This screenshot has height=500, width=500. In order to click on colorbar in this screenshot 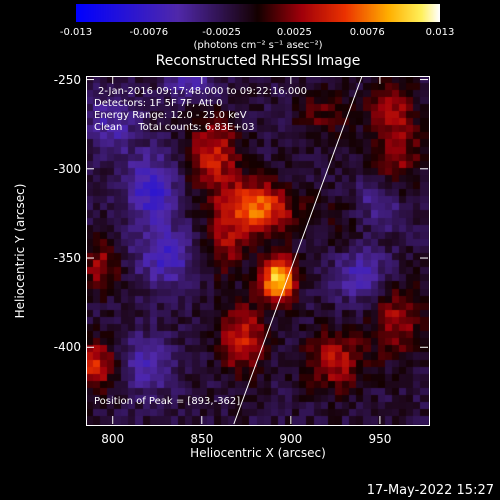, I will do `click(258, 13)`.